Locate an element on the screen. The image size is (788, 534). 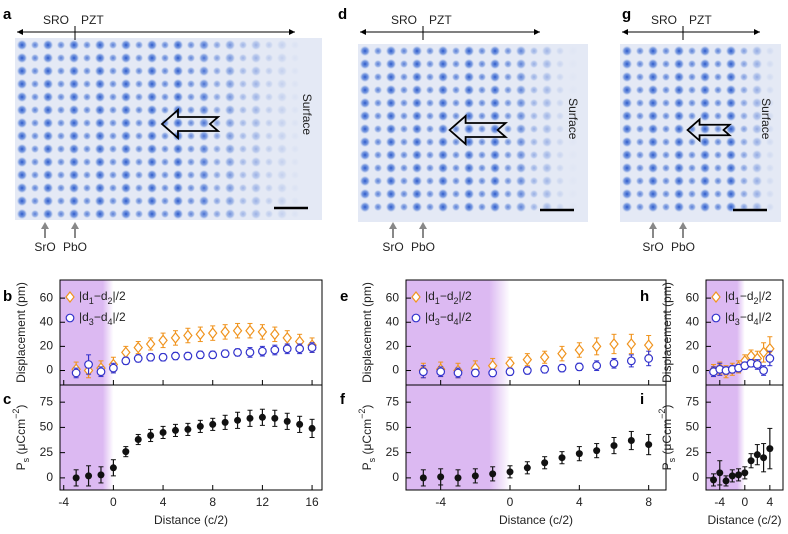
y-tick-label: 25 is located at coordinates (393, 452).